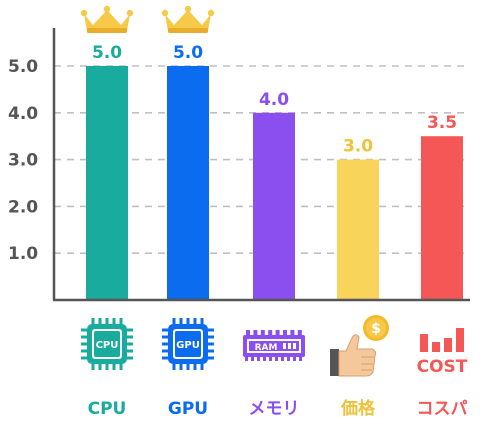 This screenshot has width=488, height=428. Describe the element at coordinates (23, 207) in the screenshot. I see `y-tick-label: 2.0` at that location.